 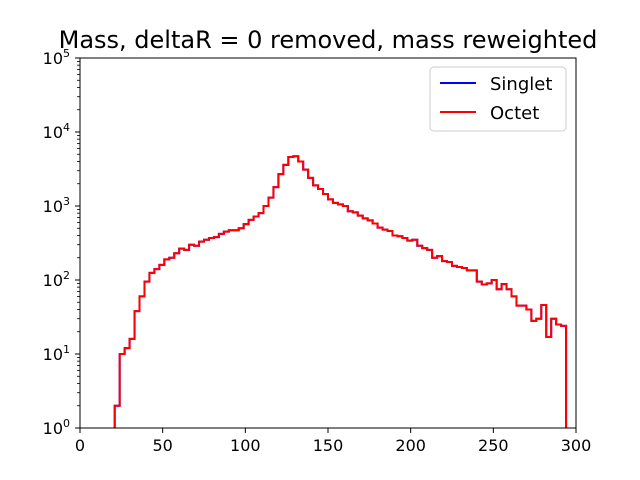 I want to click on y-tick-label: 10⁴, so click(x=56, y=131).